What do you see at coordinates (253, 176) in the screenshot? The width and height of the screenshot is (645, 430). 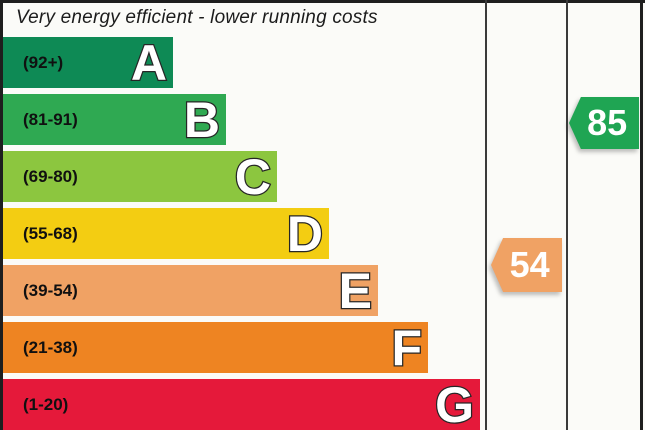 I see `band-c-grade-letter: C` at bounding box center [253, 176].